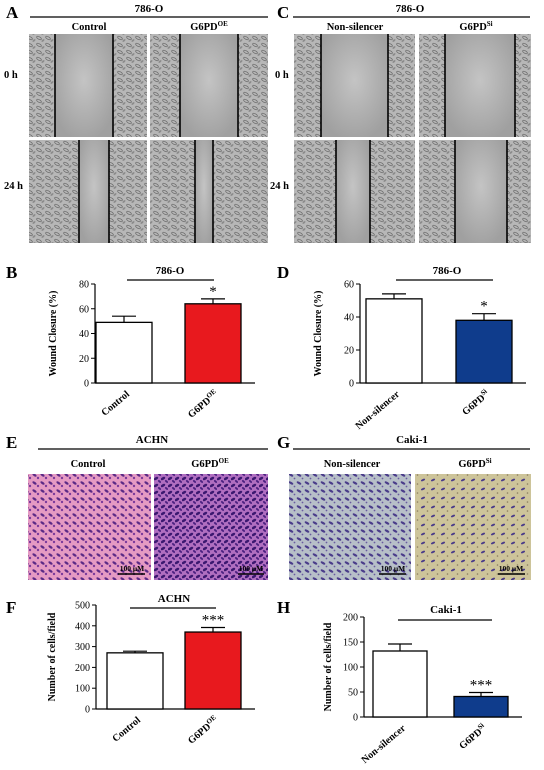 The width and height of the screenshot is (544, 770). I want to click on panel-letter: A, so click(12, 12).